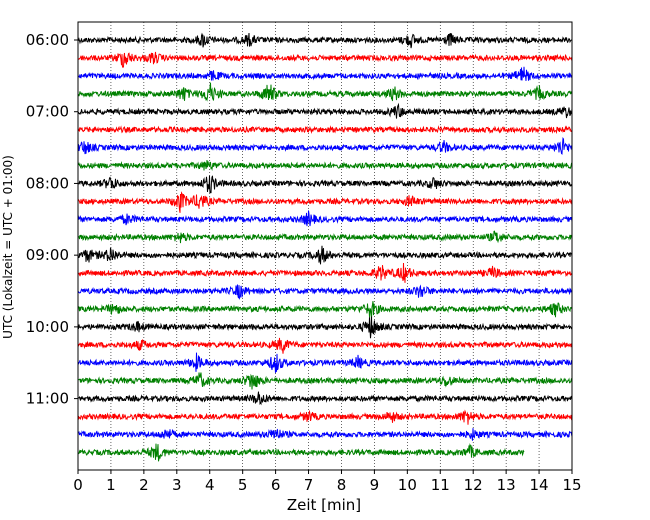 The image size is (650, 520). What do you see at coordinates (47, 40) in the screenshot?
I see `y-tick-label: 06:00` at bounding box center [47, 40].